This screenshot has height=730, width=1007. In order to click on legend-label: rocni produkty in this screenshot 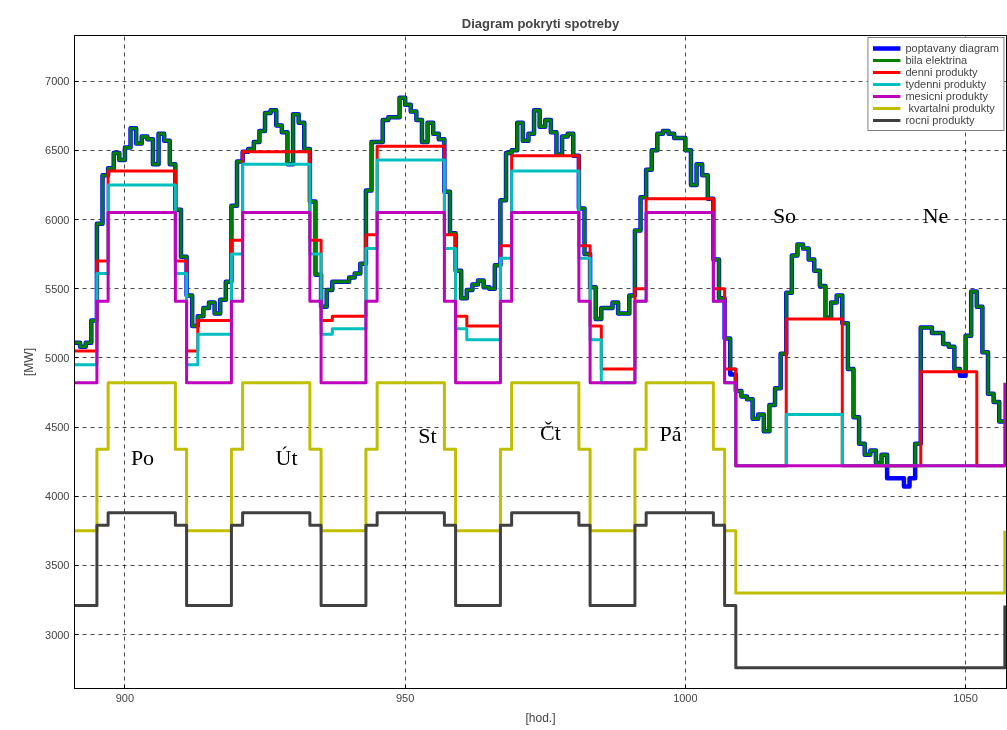, I will do `click(940, 120)`.